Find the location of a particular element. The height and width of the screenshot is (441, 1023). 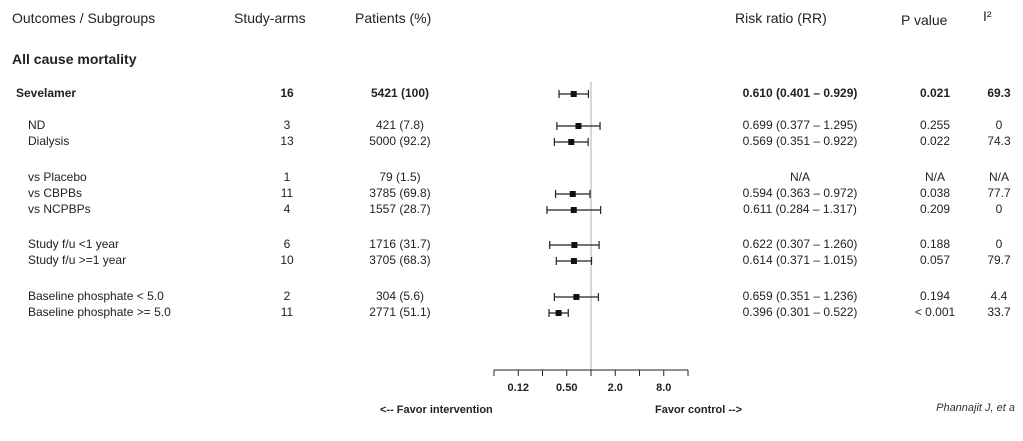

row-label: Baseline phosphate >= 5.0 is located at coordinates (99, 312).